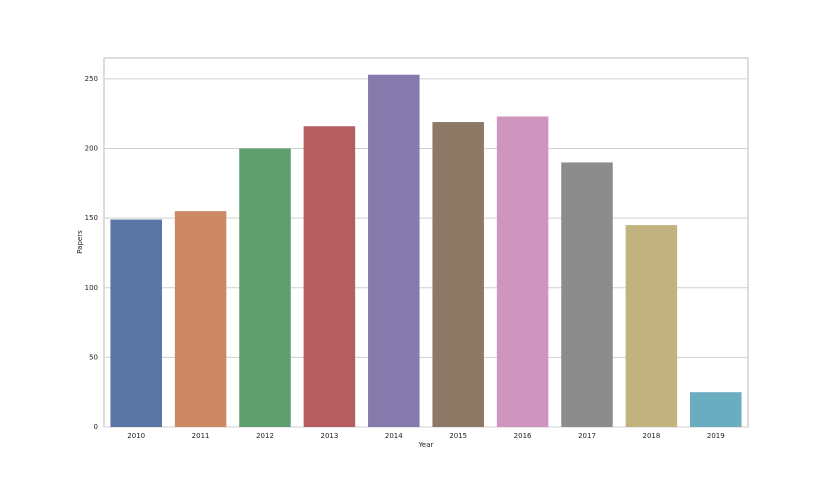 This screenshot has width=831, height=480. Describe the element at coordinates (265, 436) in the screenshot. I see `x-tick-label: 2012` at that location.